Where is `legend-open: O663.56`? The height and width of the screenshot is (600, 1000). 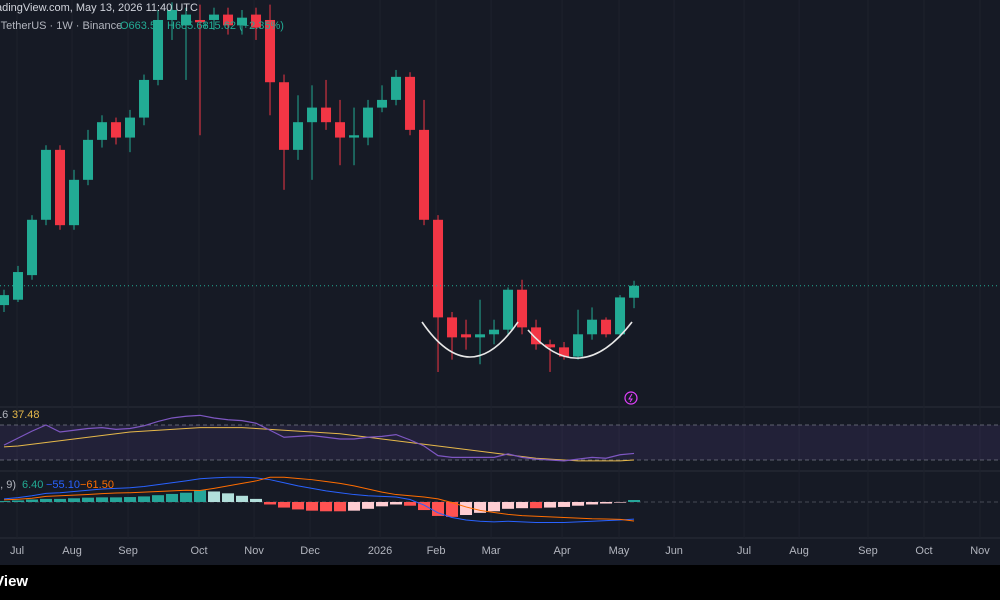 legend-open: O663.56 is located at coordinates (141, 26).